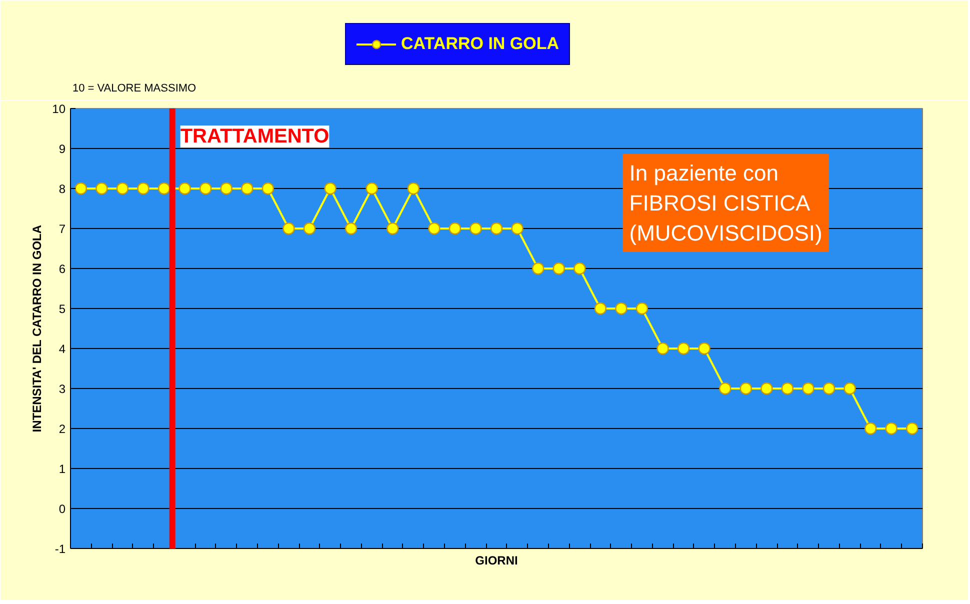 This screenshot has width=970, height=604. I want to click on y-tick-label: 7, so click(62, 229).